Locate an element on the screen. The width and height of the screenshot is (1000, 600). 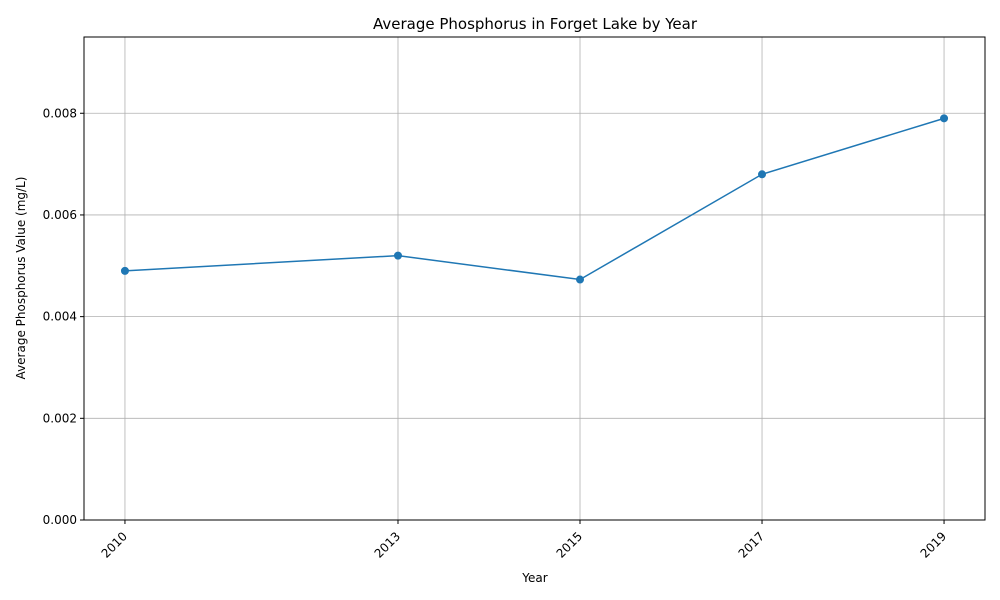
y-tick-label: 0.002 is located at coordinates (60, 418).